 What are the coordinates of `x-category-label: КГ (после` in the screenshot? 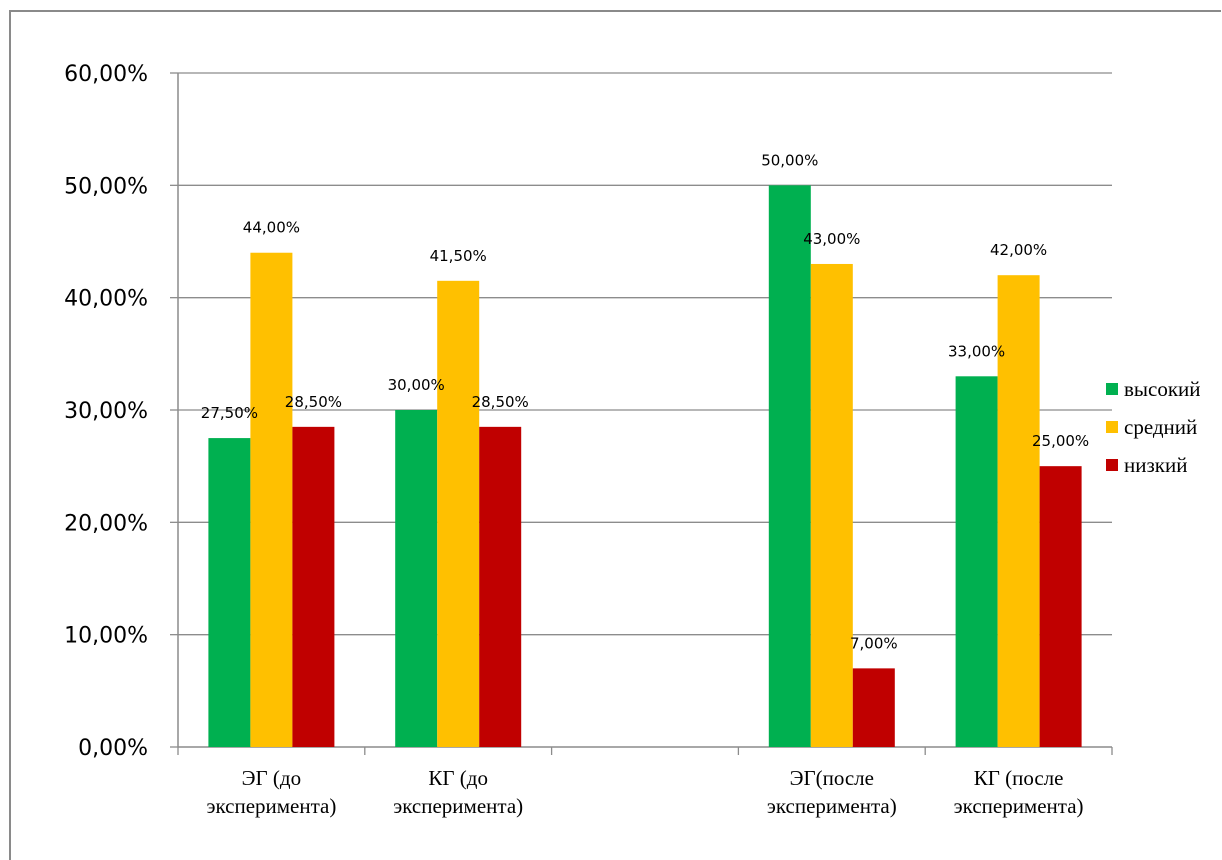 It's located at (1019, 778).